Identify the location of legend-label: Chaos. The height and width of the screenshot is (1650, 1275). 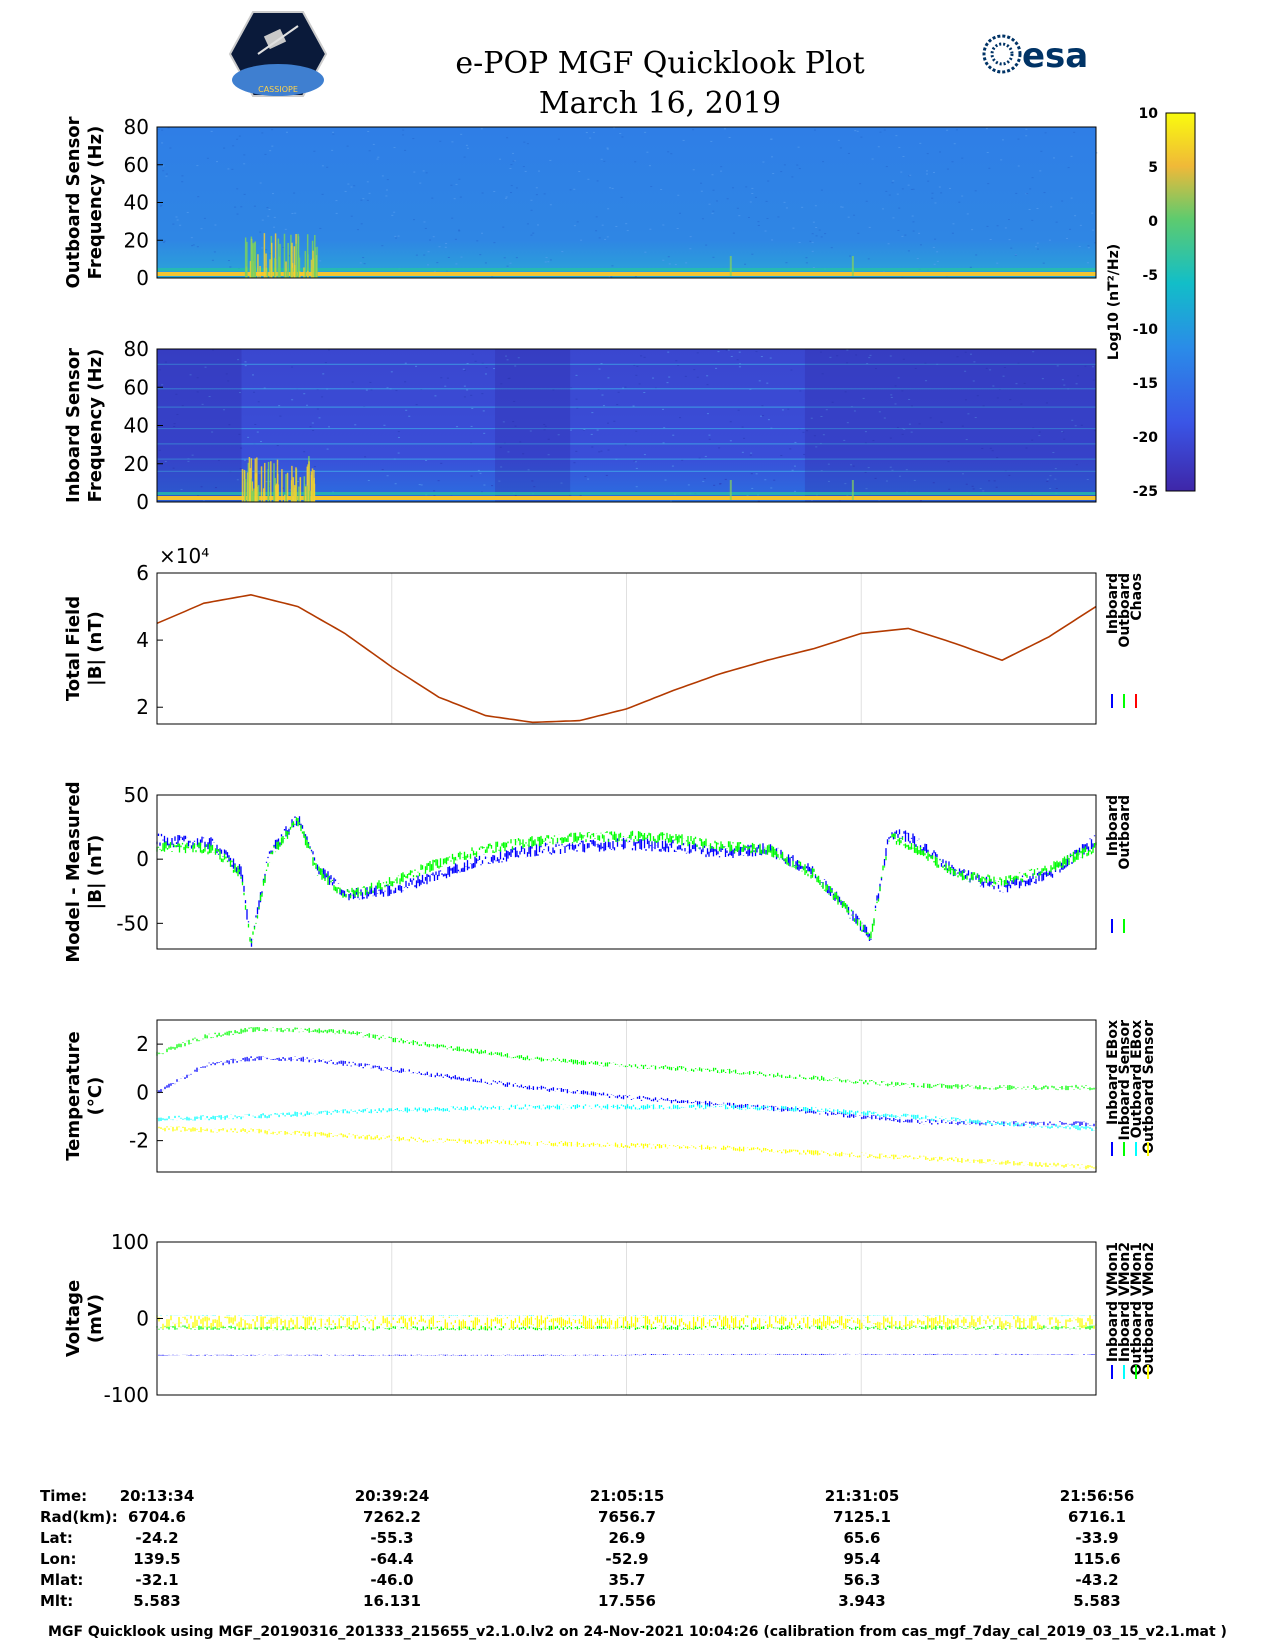
(1137, 597).